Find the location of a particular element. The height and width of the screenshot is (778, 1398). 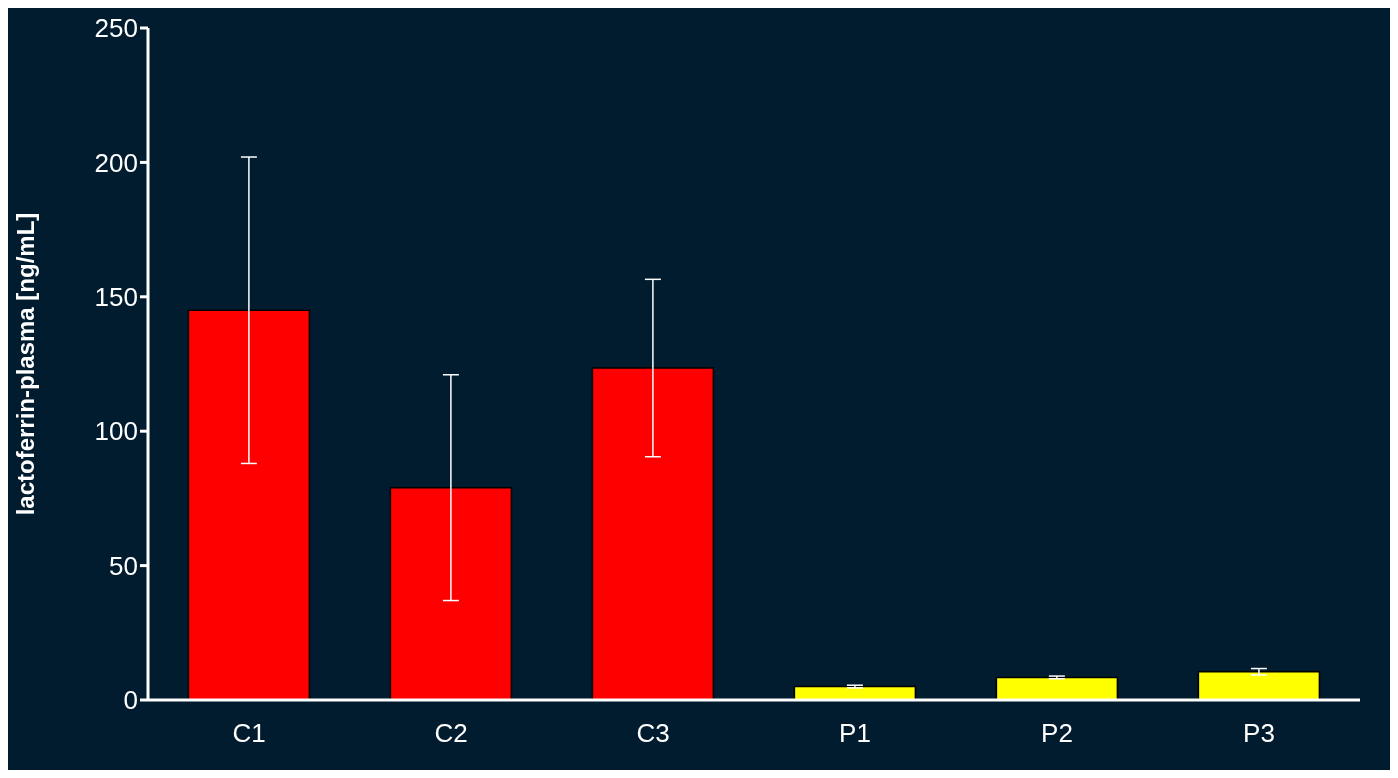

y-tick-label: 200 is located at coordinates (116, 162).